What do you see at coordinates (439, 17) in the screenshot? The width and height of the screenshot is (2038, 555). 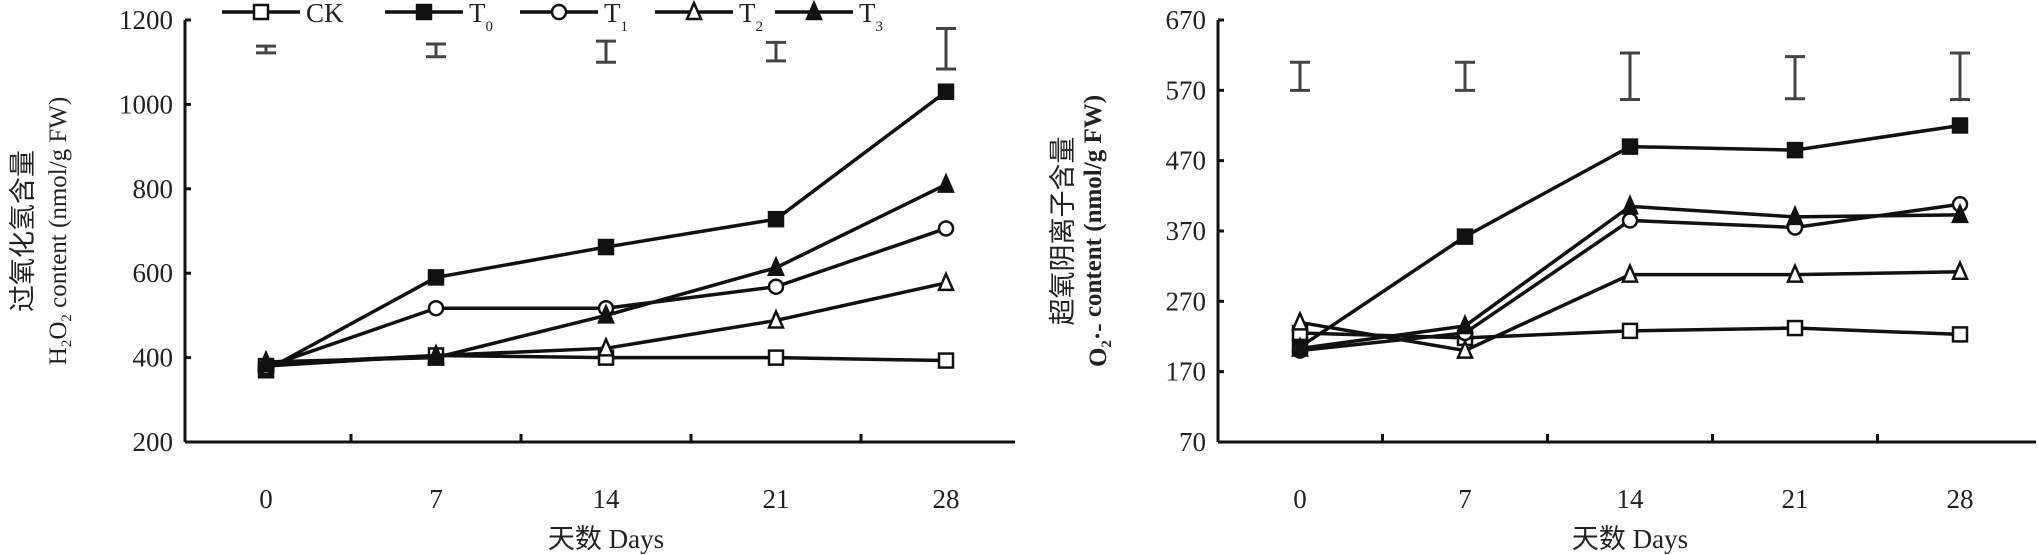 I see `legend-item-t0: T0` at bounding box center [439, 17].